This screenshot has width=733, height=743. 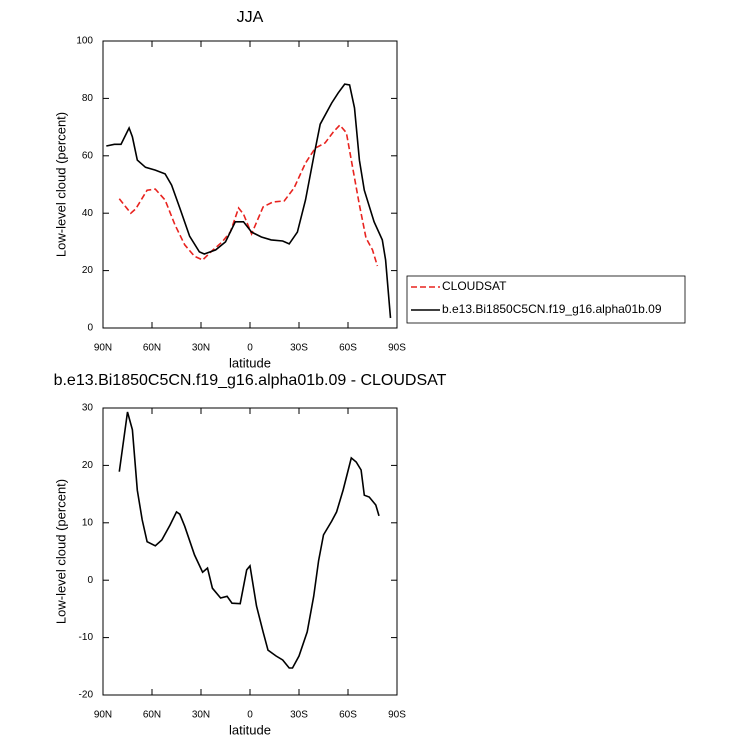 What do you see at coordinates (88, 155) in the screenshot?
I see `y-tick-label: 60` at bounding box center [88, 155].